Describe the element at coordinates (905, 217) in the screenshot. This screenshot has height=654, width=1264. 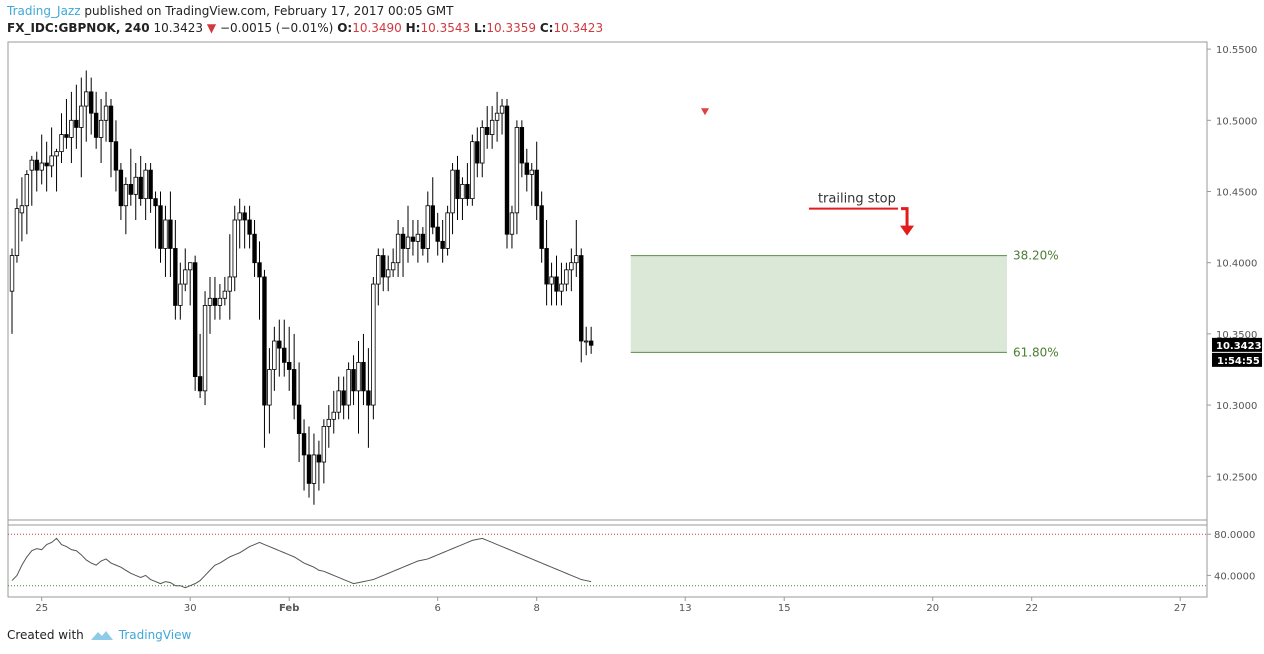
I see `stop-arrow-icon` at that location.